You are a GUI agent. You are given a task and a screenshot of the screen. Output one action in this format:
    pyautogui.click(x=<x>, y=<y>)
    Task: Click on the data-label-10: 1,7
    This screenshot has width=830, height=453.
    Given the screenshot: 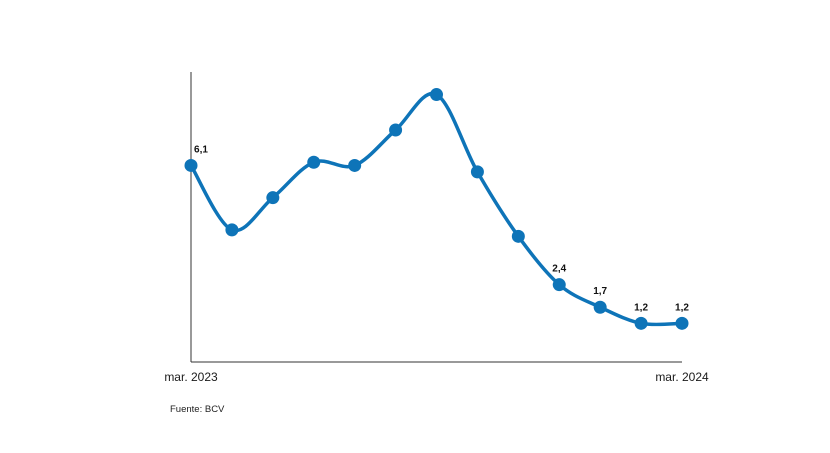 What is the action you would take?
    pyautogui.click(x=600, y=291)
    